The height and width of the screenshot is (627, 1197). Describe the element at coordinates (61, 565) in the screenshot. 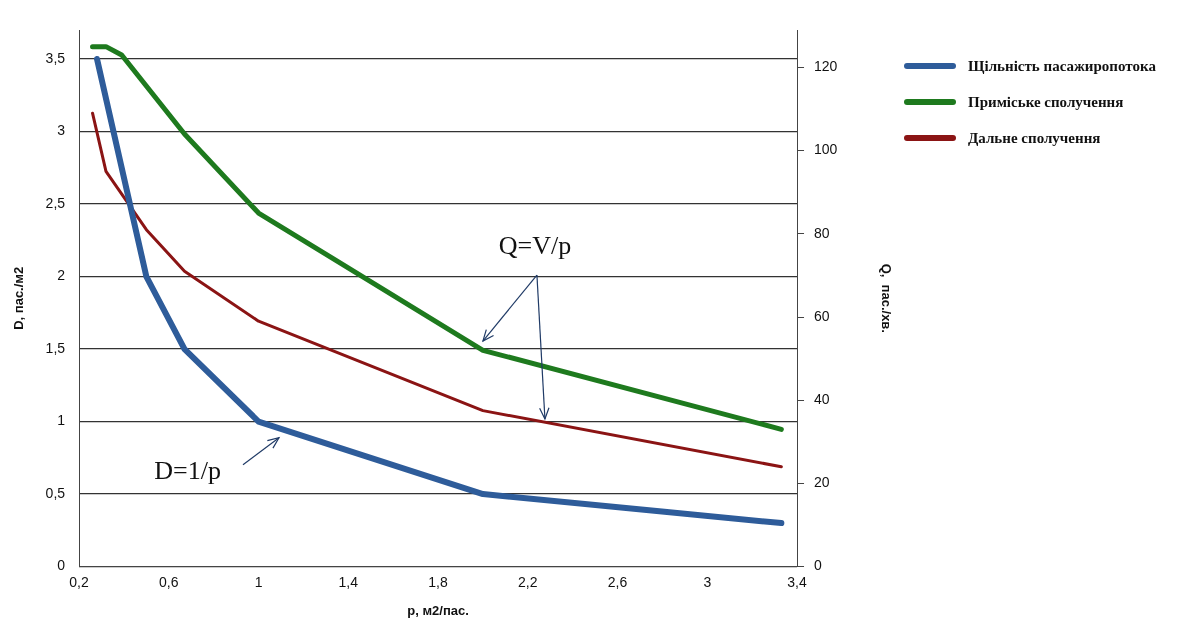

I see `y-tick-label: 0` at that location.